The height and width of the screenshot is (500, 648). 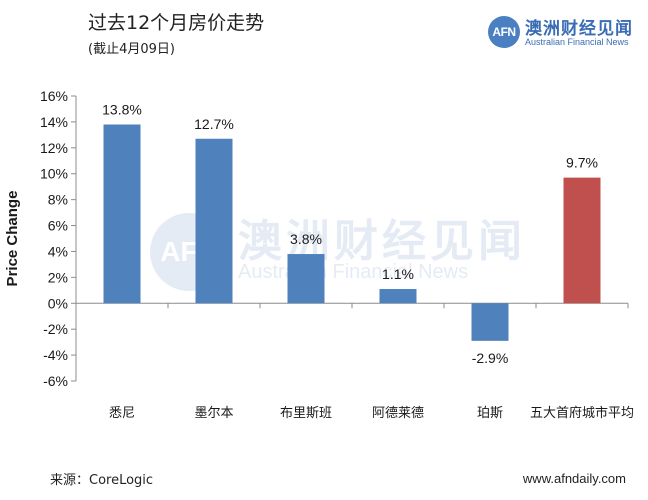 I want to click on data-label: 9.7%, so click(x=582, y=163).